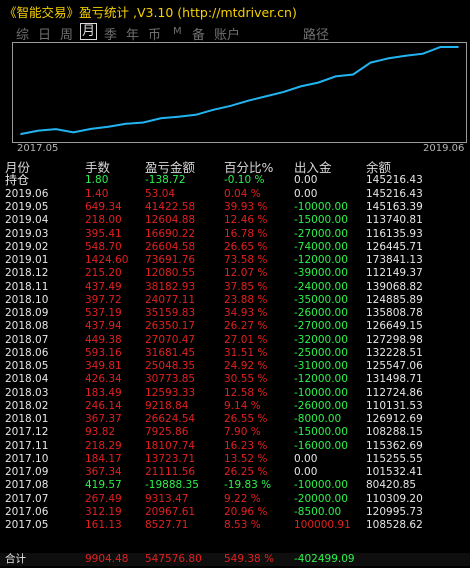 This screenshot has width=470, height=568. I want to click on equity-point-2017.10, so click(108, 126).